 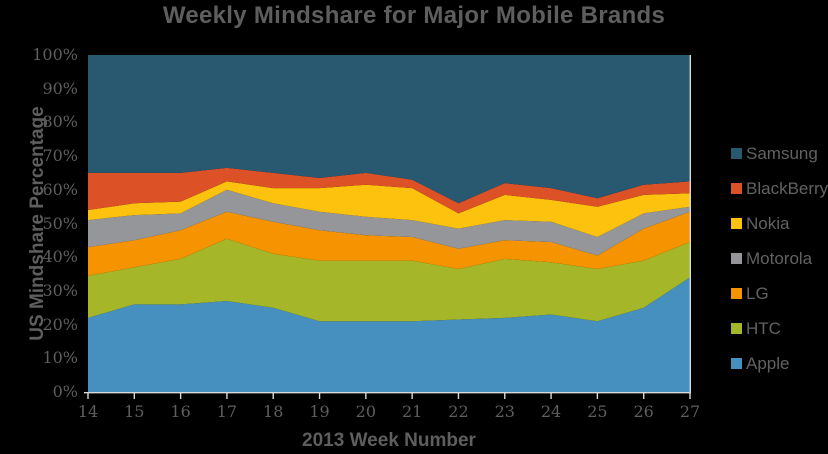 I want to click on chart-title: Weekly Mindshare for Major Mobile Brands, so click(x=414, y=15).